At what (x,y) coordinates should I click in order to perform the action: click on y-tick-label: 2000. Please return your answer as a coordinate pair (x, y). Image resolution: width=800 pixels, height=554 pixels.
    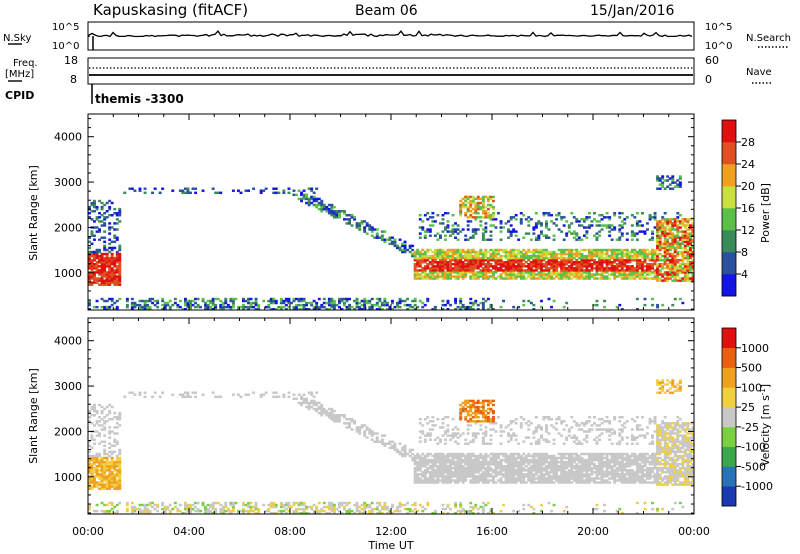
    Looking at the image, I should click on (68, 227).